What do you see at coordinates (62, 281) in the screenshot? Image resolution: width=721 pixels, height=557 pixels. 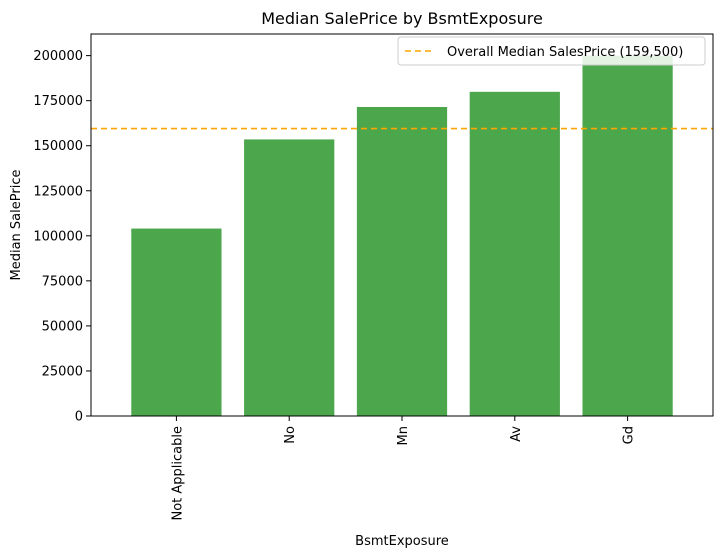 I see `y-tick-label: 75000` at bounding box center [62, 281].